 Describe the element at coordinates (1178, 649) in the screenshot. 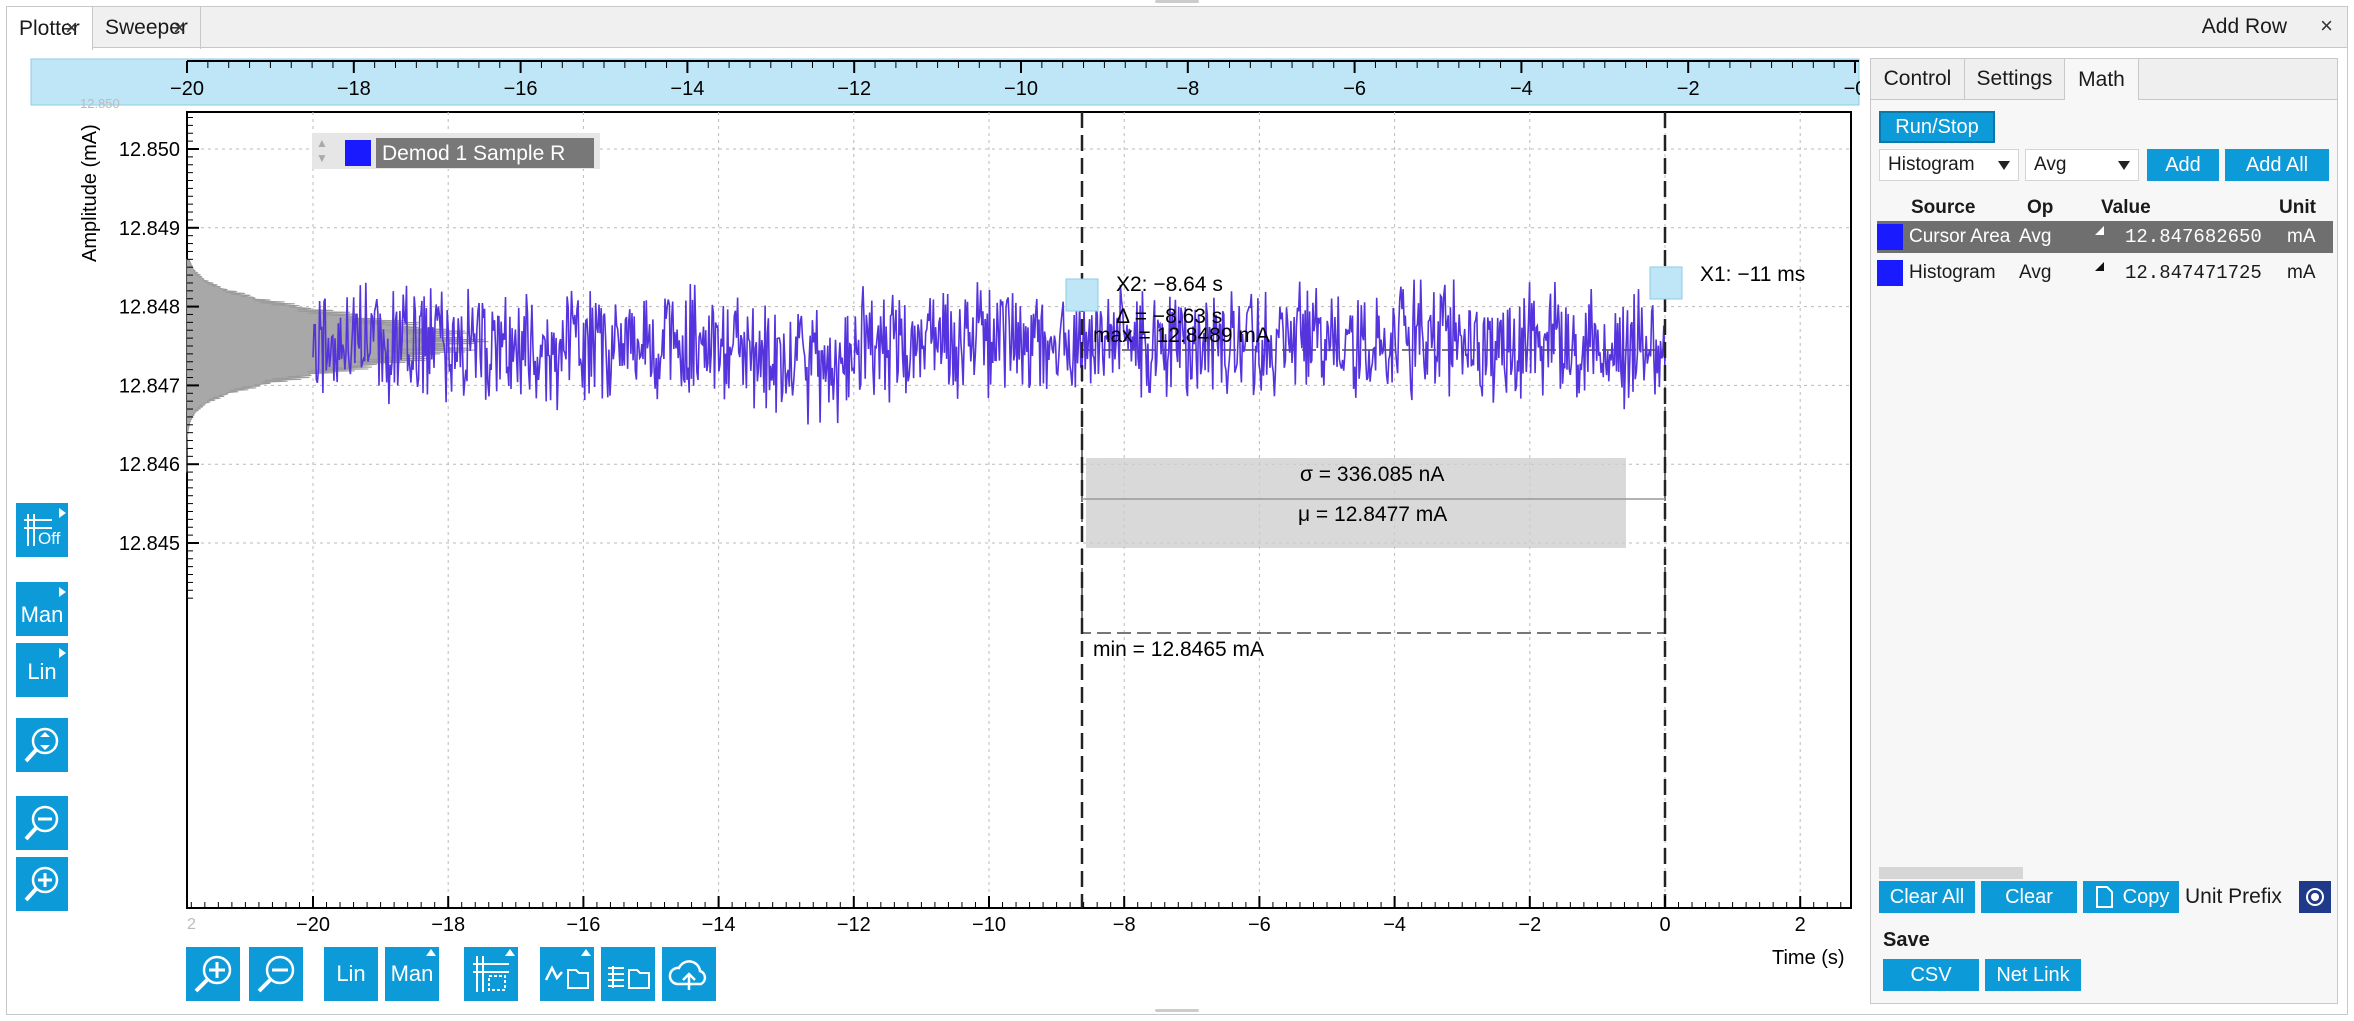

I see `min-label: min = 12.8465 mA` at that location.